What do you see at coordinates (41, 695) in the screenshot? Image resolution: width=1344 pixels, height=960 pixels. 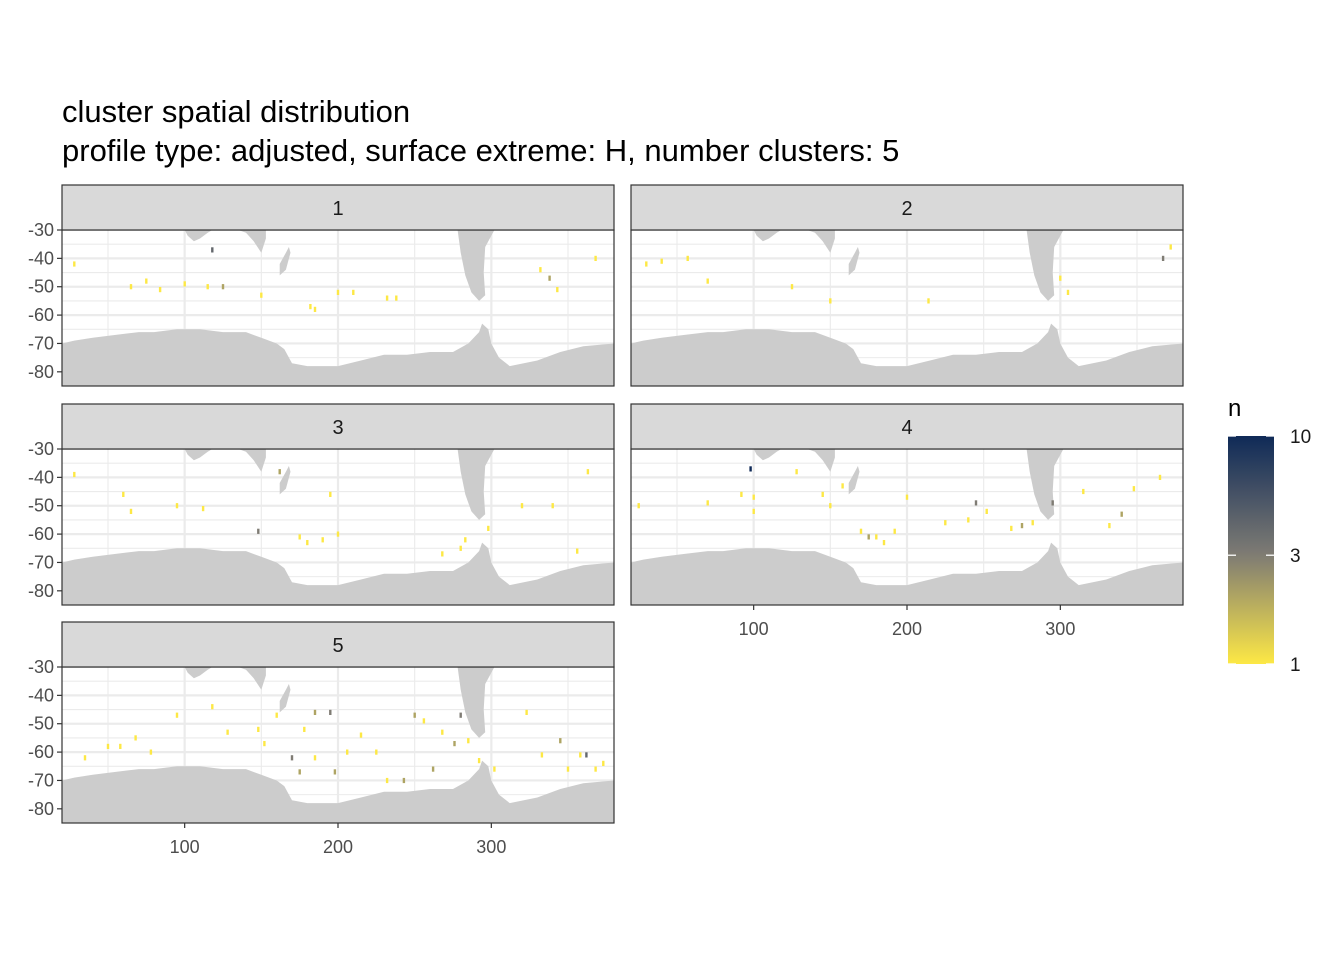 I see `y-tick-label: -40` at bounding box center [41, 695].